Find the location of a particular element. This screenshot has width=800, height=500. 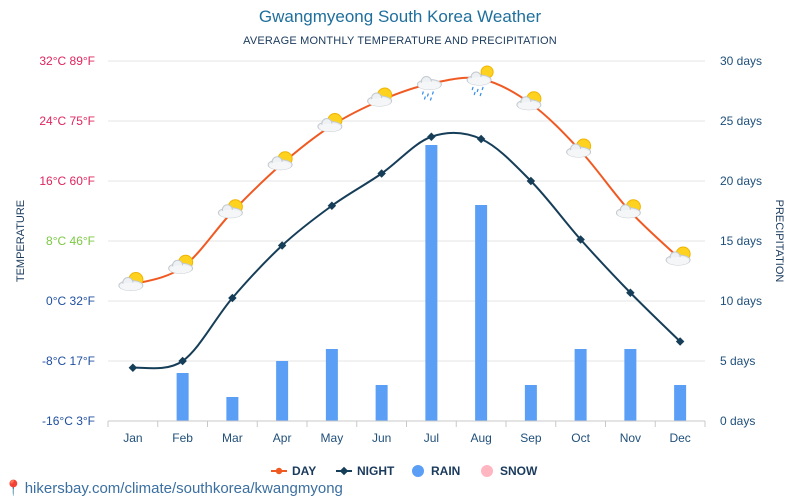

x-tick-label: Jul is located at coordinates (431, 438).